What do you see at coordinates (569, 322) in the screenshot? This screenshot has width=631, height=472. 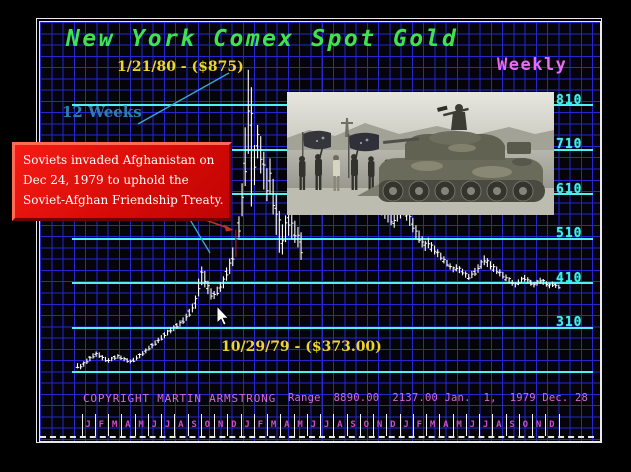 I see `price-label-310: 310` at bounding box center [569, 322].